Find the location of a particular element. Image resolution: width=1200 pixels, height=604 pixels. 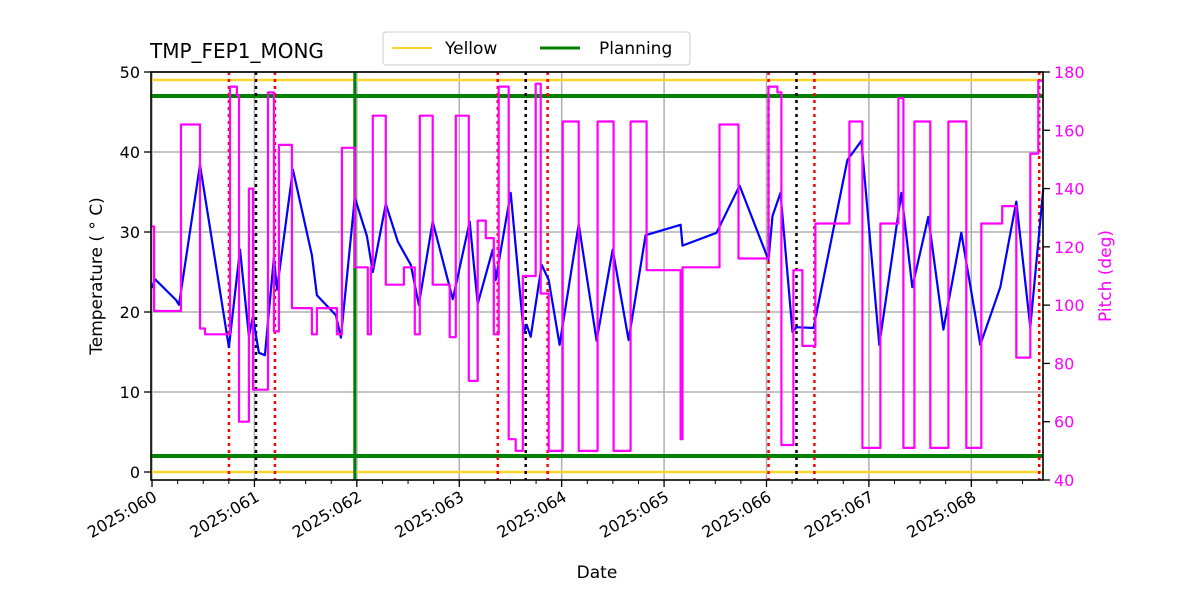

legend-box is located at coordinates (536, 48).